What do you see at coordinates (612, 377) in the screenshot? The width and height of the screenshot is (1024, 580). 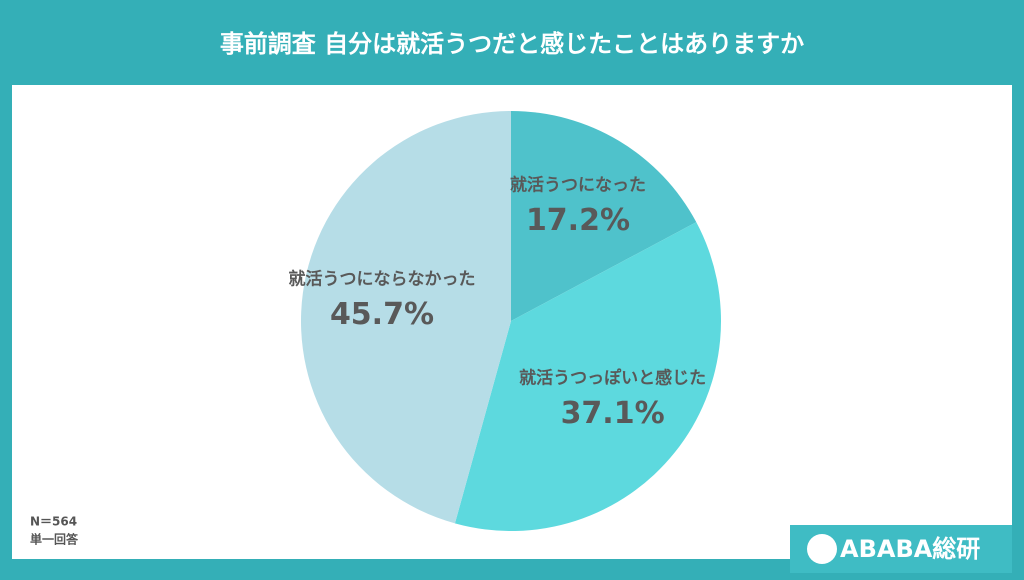 I see `slice-label: 就活うつっぽいと感じた` at bounding box center [612, 377].